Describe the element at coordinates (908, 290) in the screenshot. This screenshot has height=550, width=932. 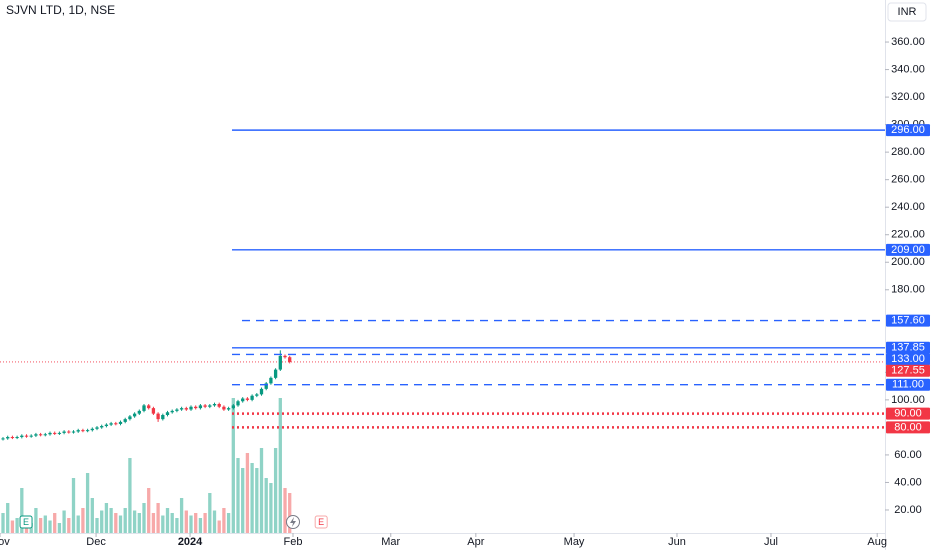
I see `y-tick-label: 180.00` at that location.